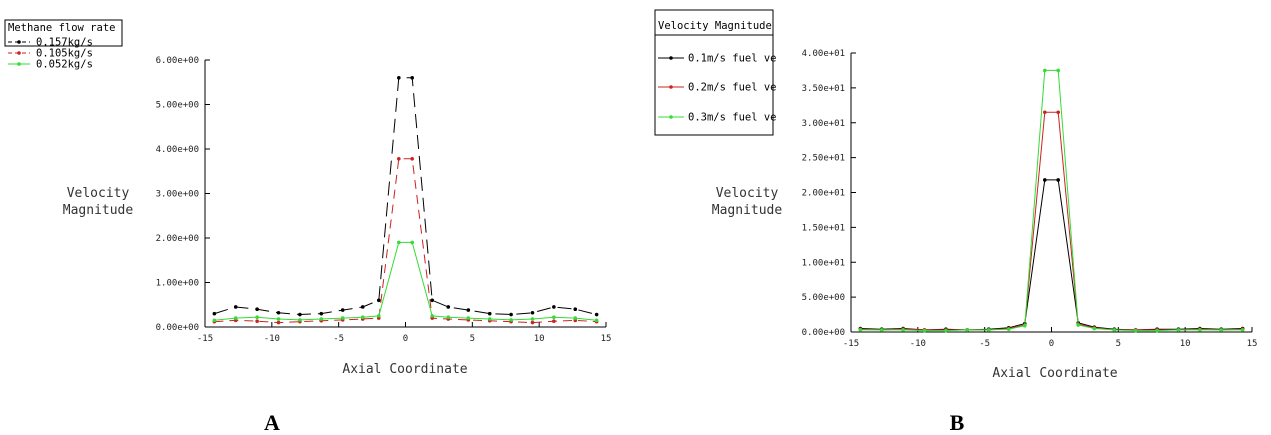  What do you see at coordinates (823, 159) in the screenshot?
I see `y-tick-label: 2.50e+01` at bounding box center [823, 159].